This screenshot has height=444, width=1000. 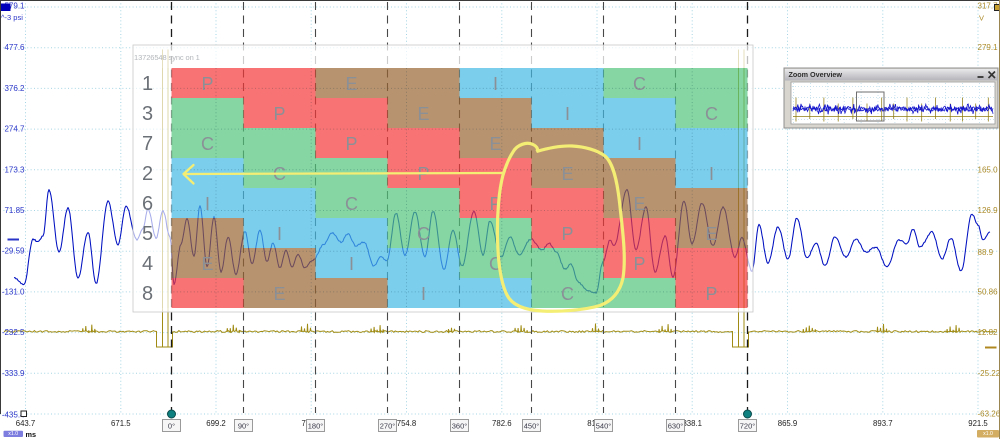 I want to click on svg-text: 12.82, so click(x=988, y=332).